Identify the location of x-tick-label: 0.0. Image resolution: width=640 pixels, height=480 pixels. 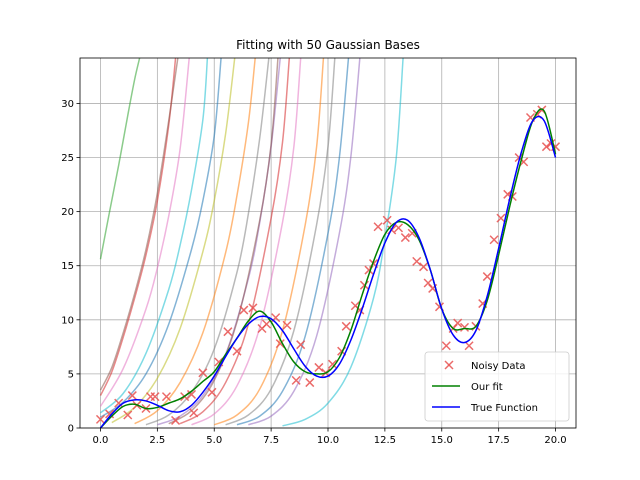
(101, 440).